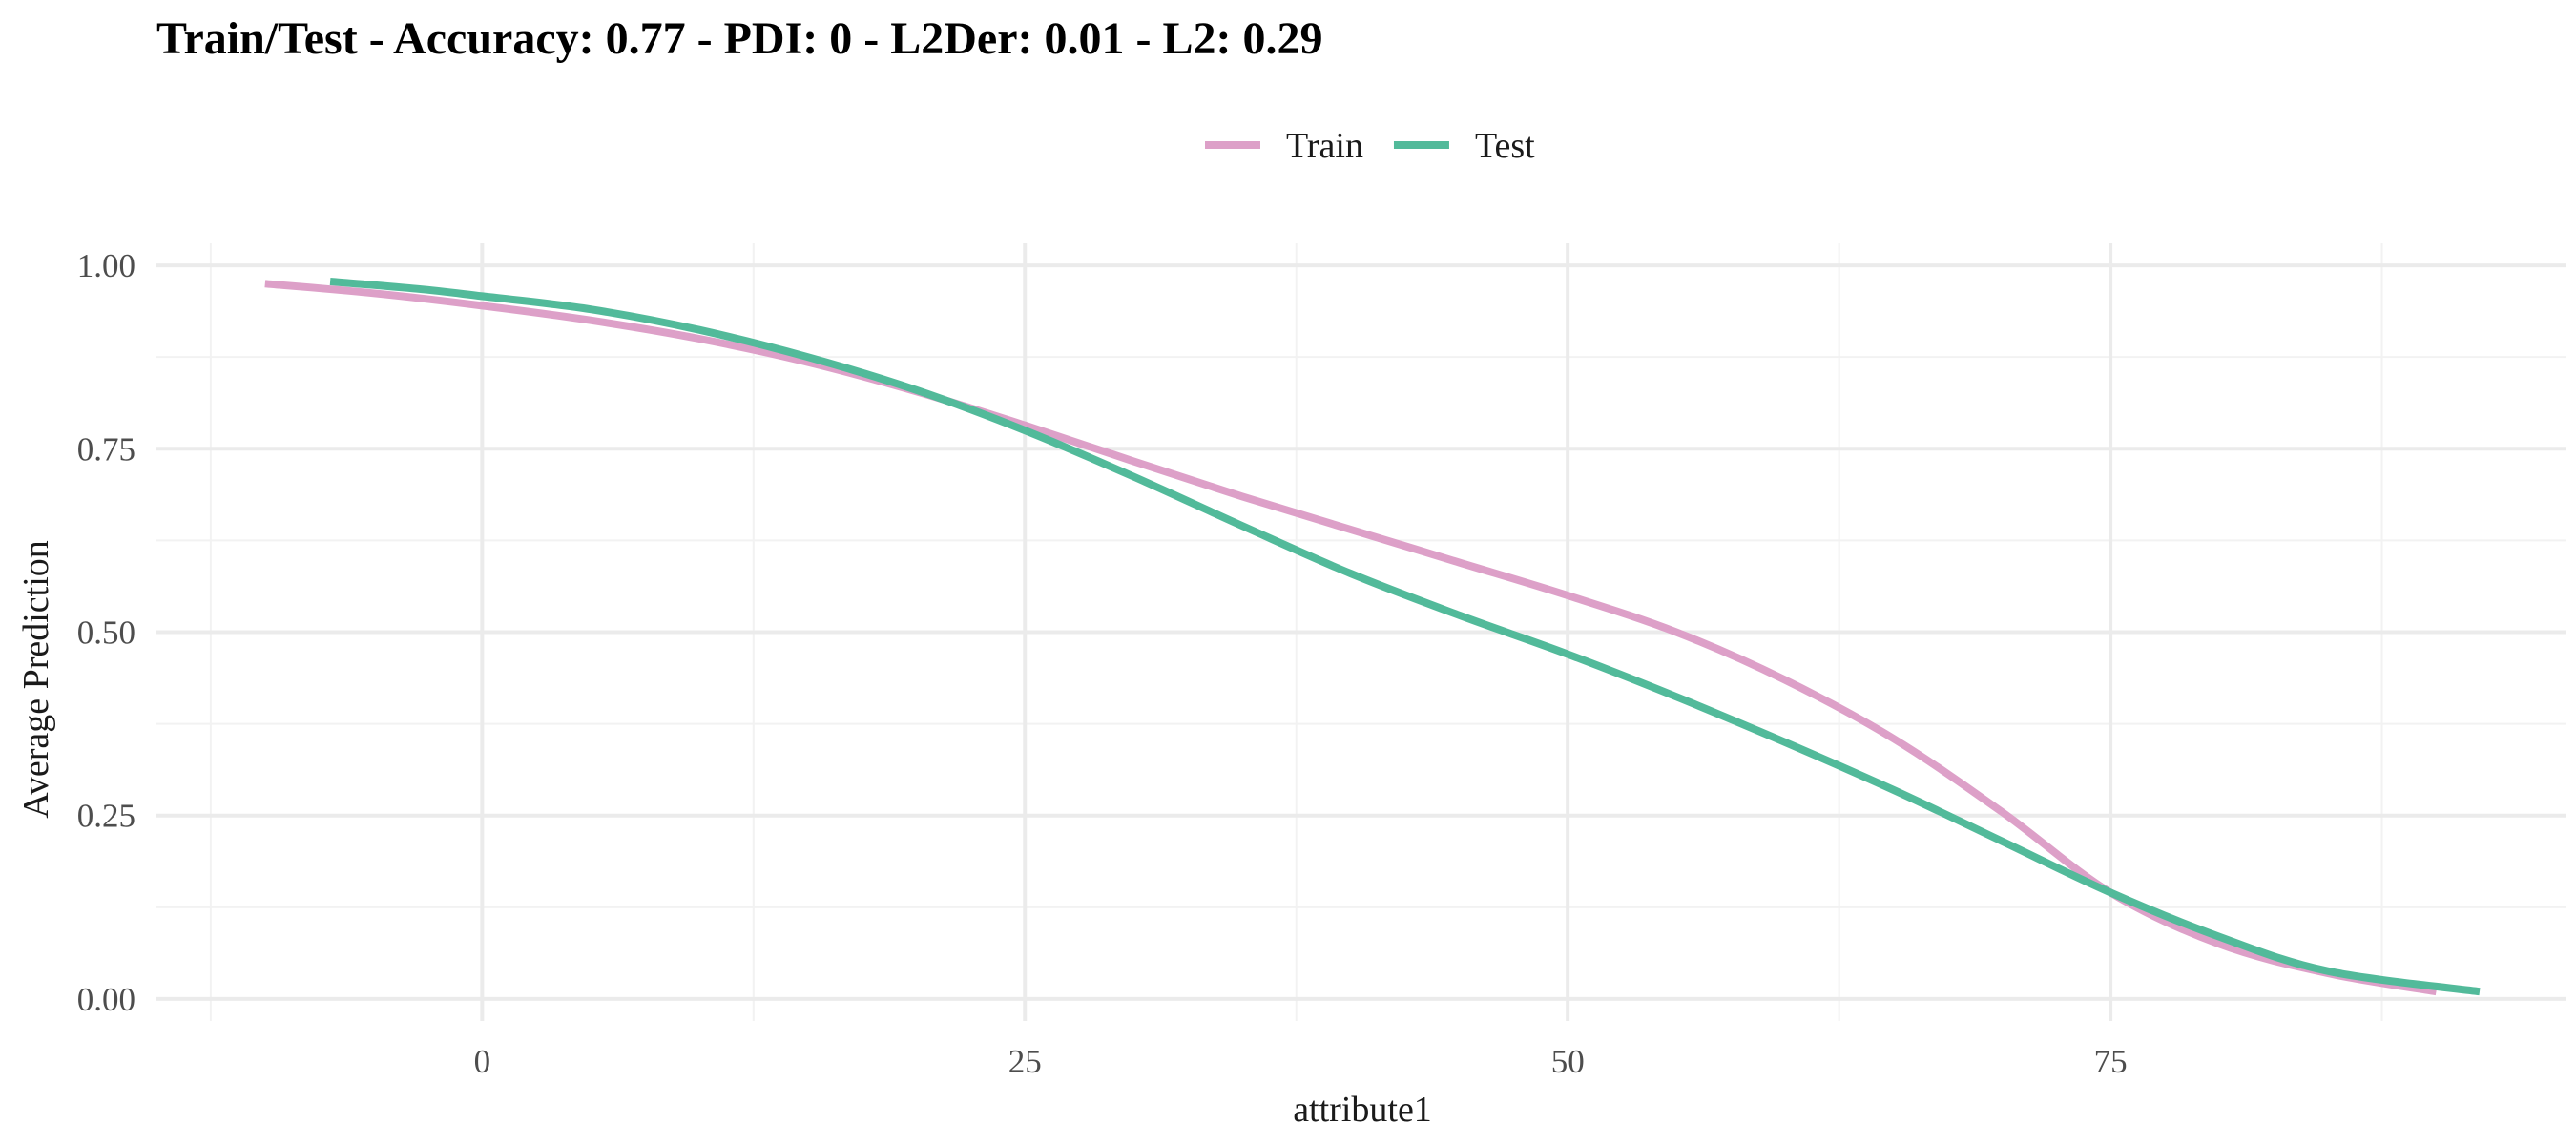 This screenshot has width=2576, height=1145. Describe the element at coordinates (2111, 1061) in the screenshot. I see `x-tick-label: 75` at that location.